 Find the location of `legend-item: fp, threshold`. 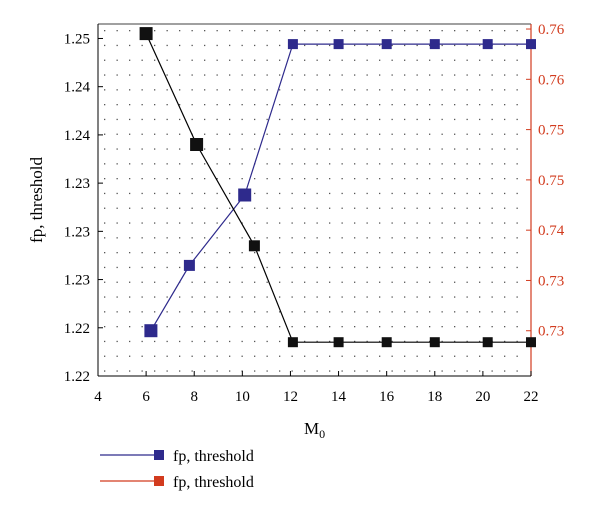

legend-item: fp, threshold is located at coordinates (177, 456).